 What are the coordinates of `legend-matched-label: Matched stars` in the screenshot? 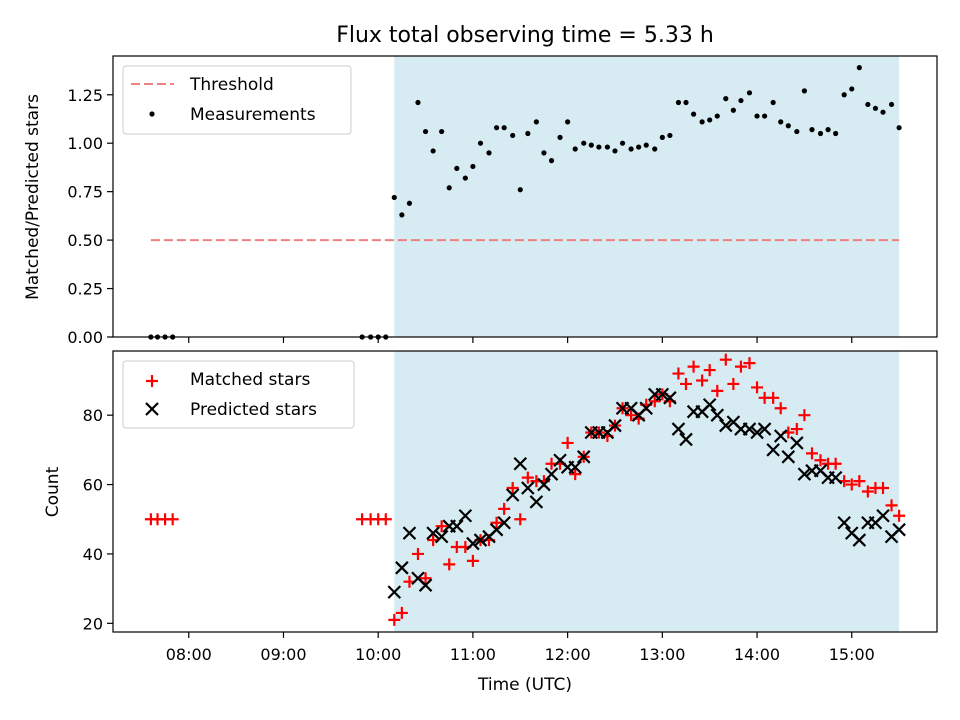 It's located at (250, 380).